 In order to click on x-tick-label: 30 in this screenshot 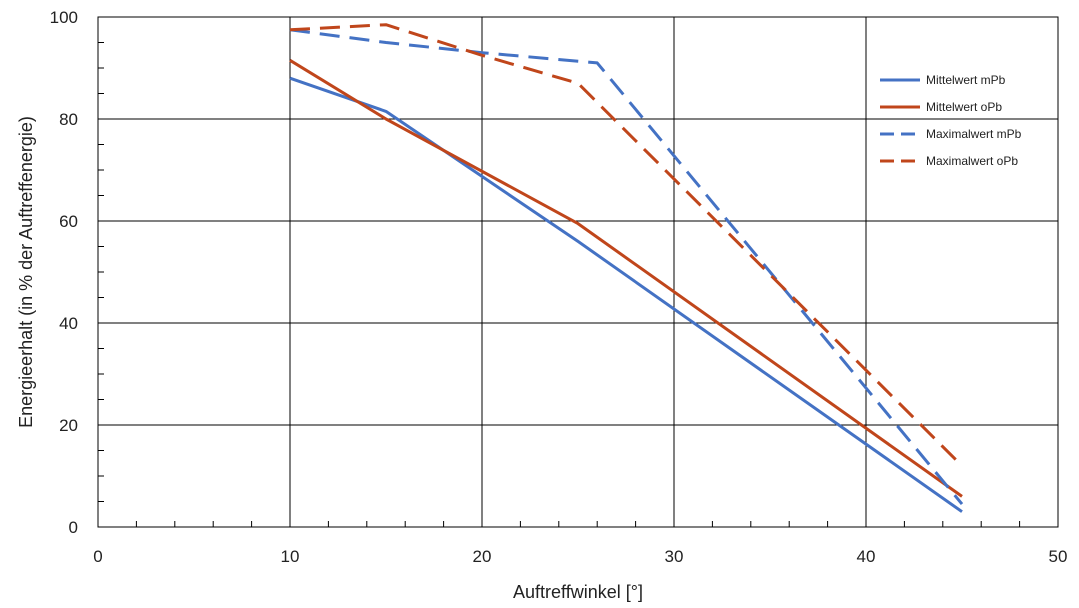, I will do `click(674, 556)`.